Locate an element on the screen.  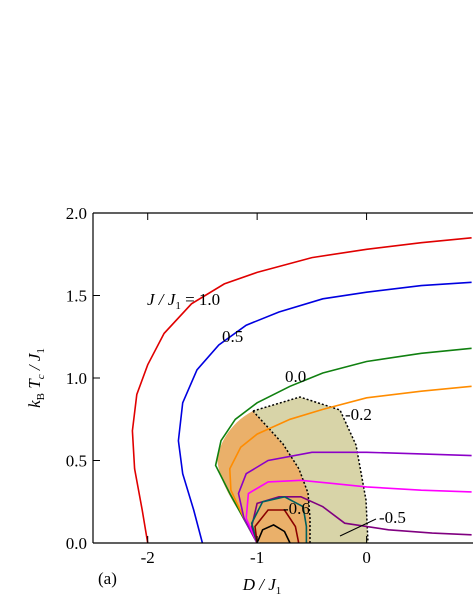
x-tick-label: -2 is located at coordinates (148, 557).